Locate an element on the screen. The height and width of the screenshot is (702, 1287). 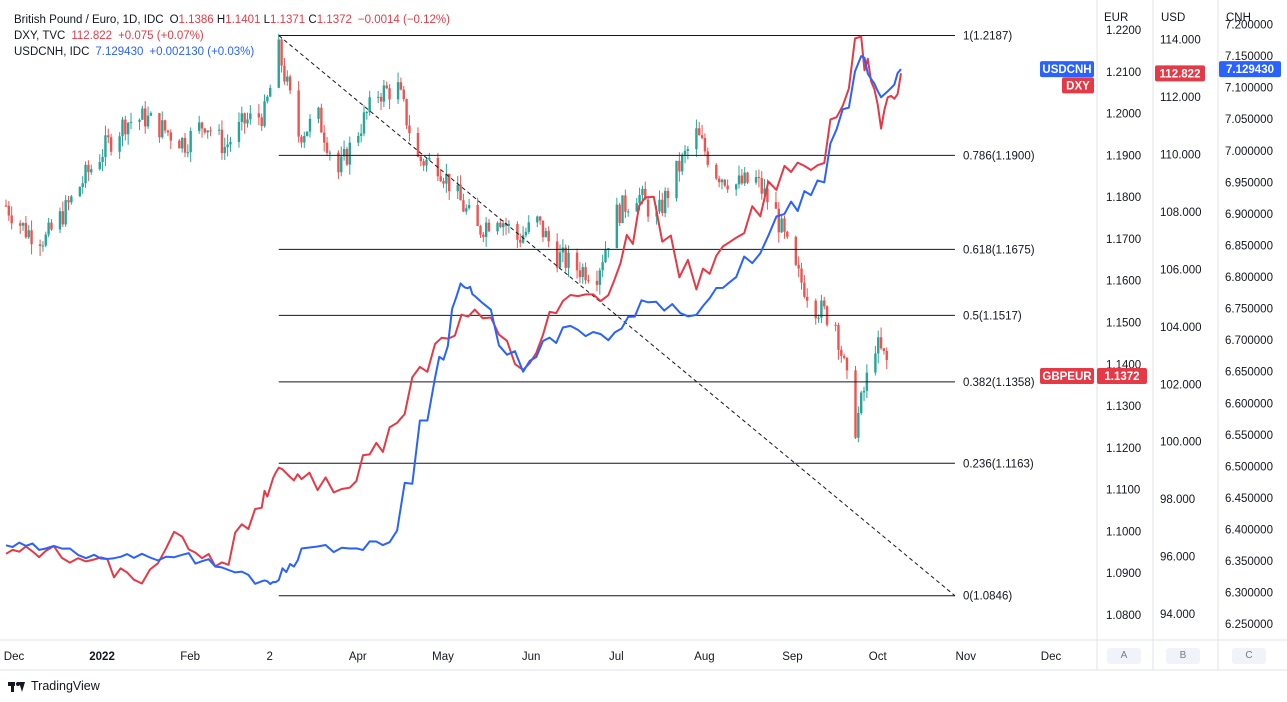
time-tick-label: Sep is located at coordinates (792, 657).